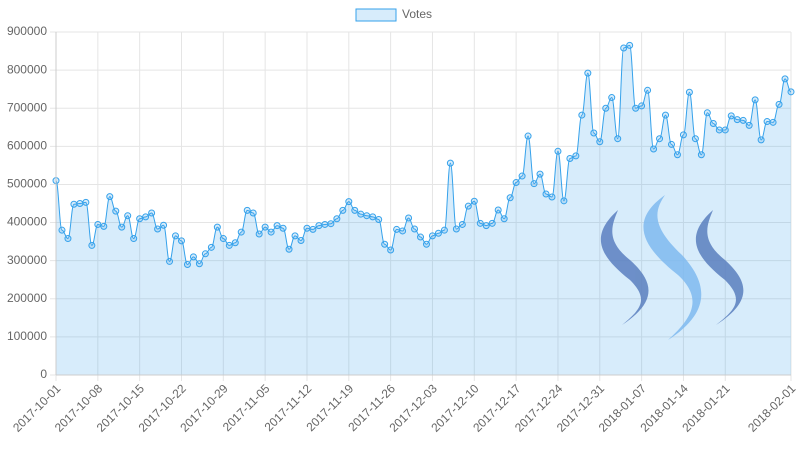 The image size is (798, 450). I want to click on y-tick-label: 800000, so click(27, 69).